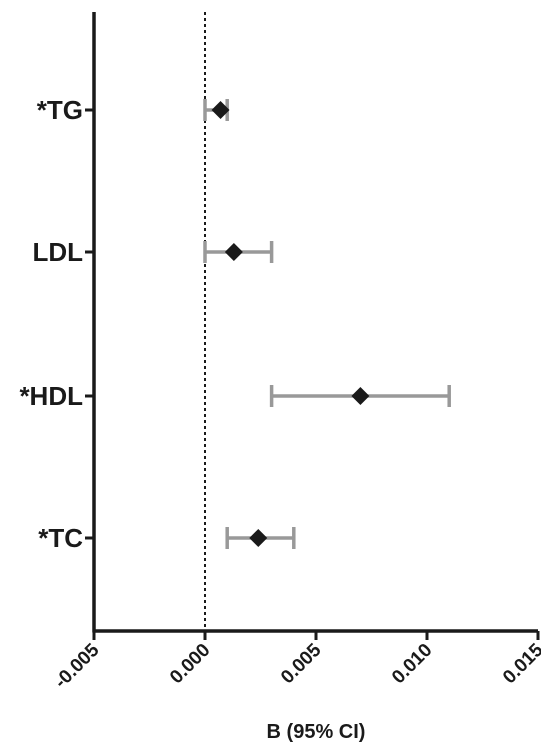 The image size is (541, 744). I want to click on x-tick-label: -0.005, so click(77, 665).